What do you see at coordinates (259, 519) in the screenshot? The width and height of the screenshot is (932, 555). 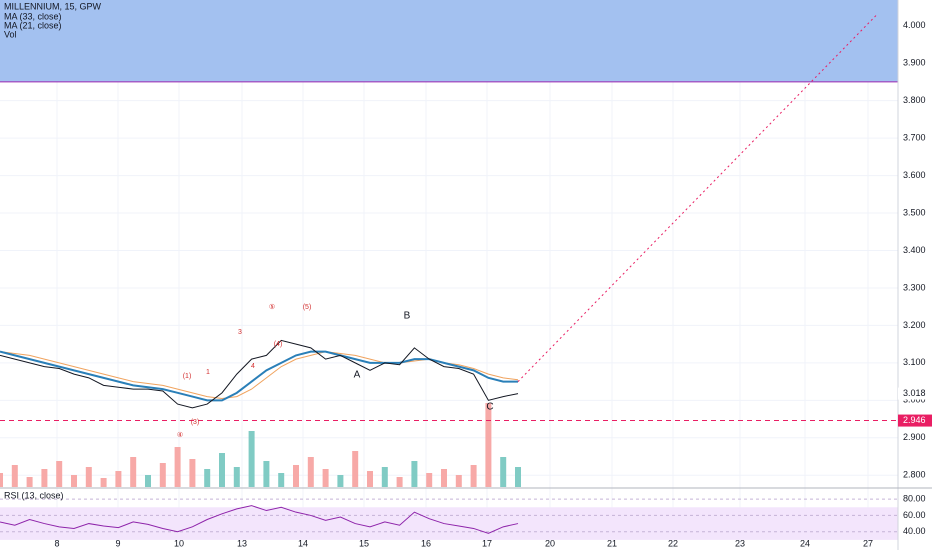 I see `rsi-line` at bounding box center [259, 519].